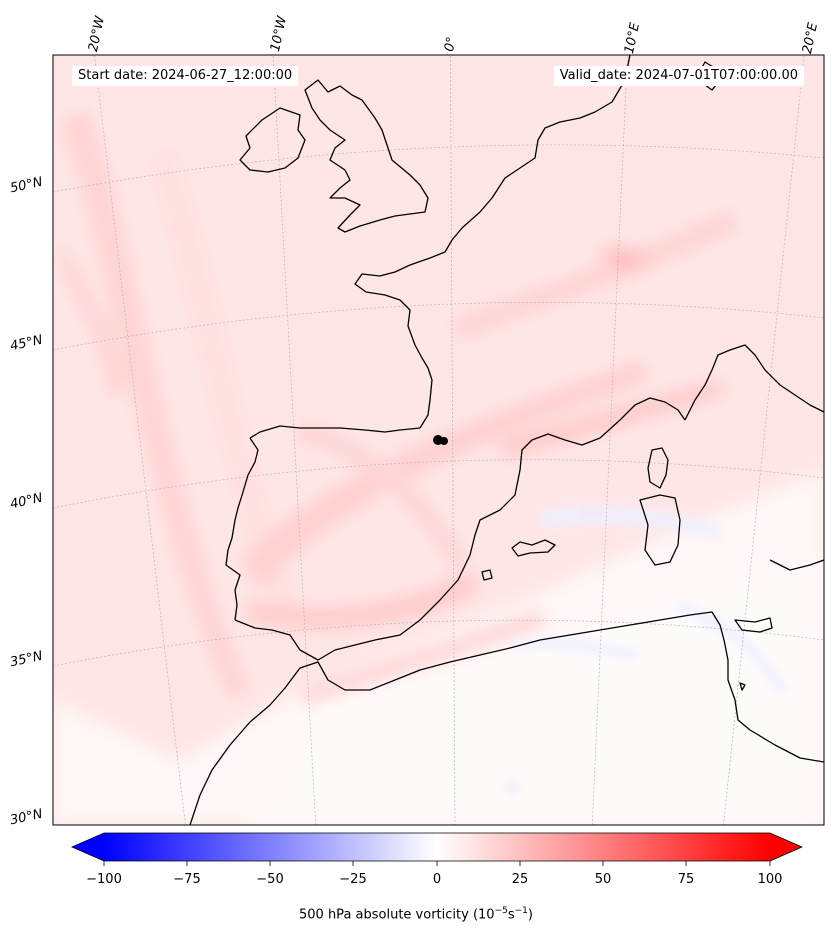  What do you see at coordinates (437, 849) in the screenshot?
I see `colorbar` at bounding box center [437, 849].